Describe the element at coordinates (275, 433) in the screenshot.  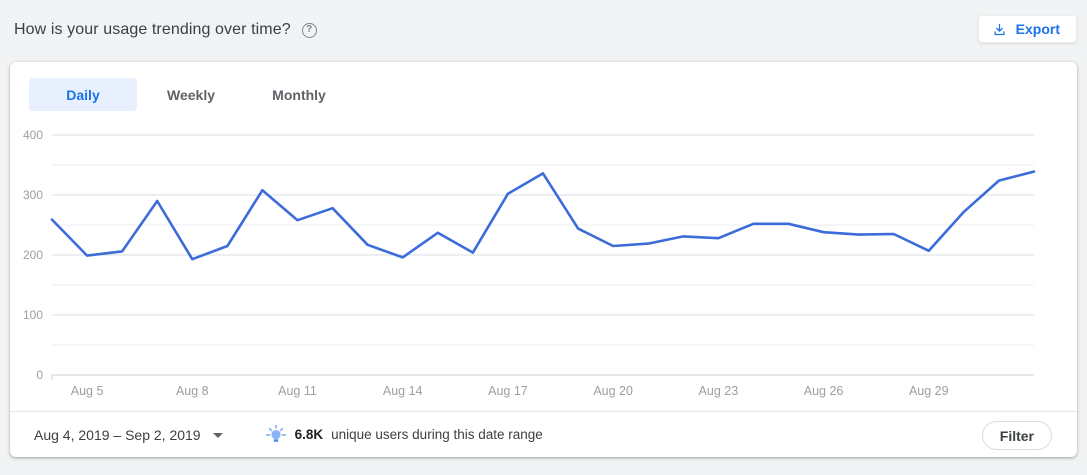
I see `lightbulb-icon` at that location.